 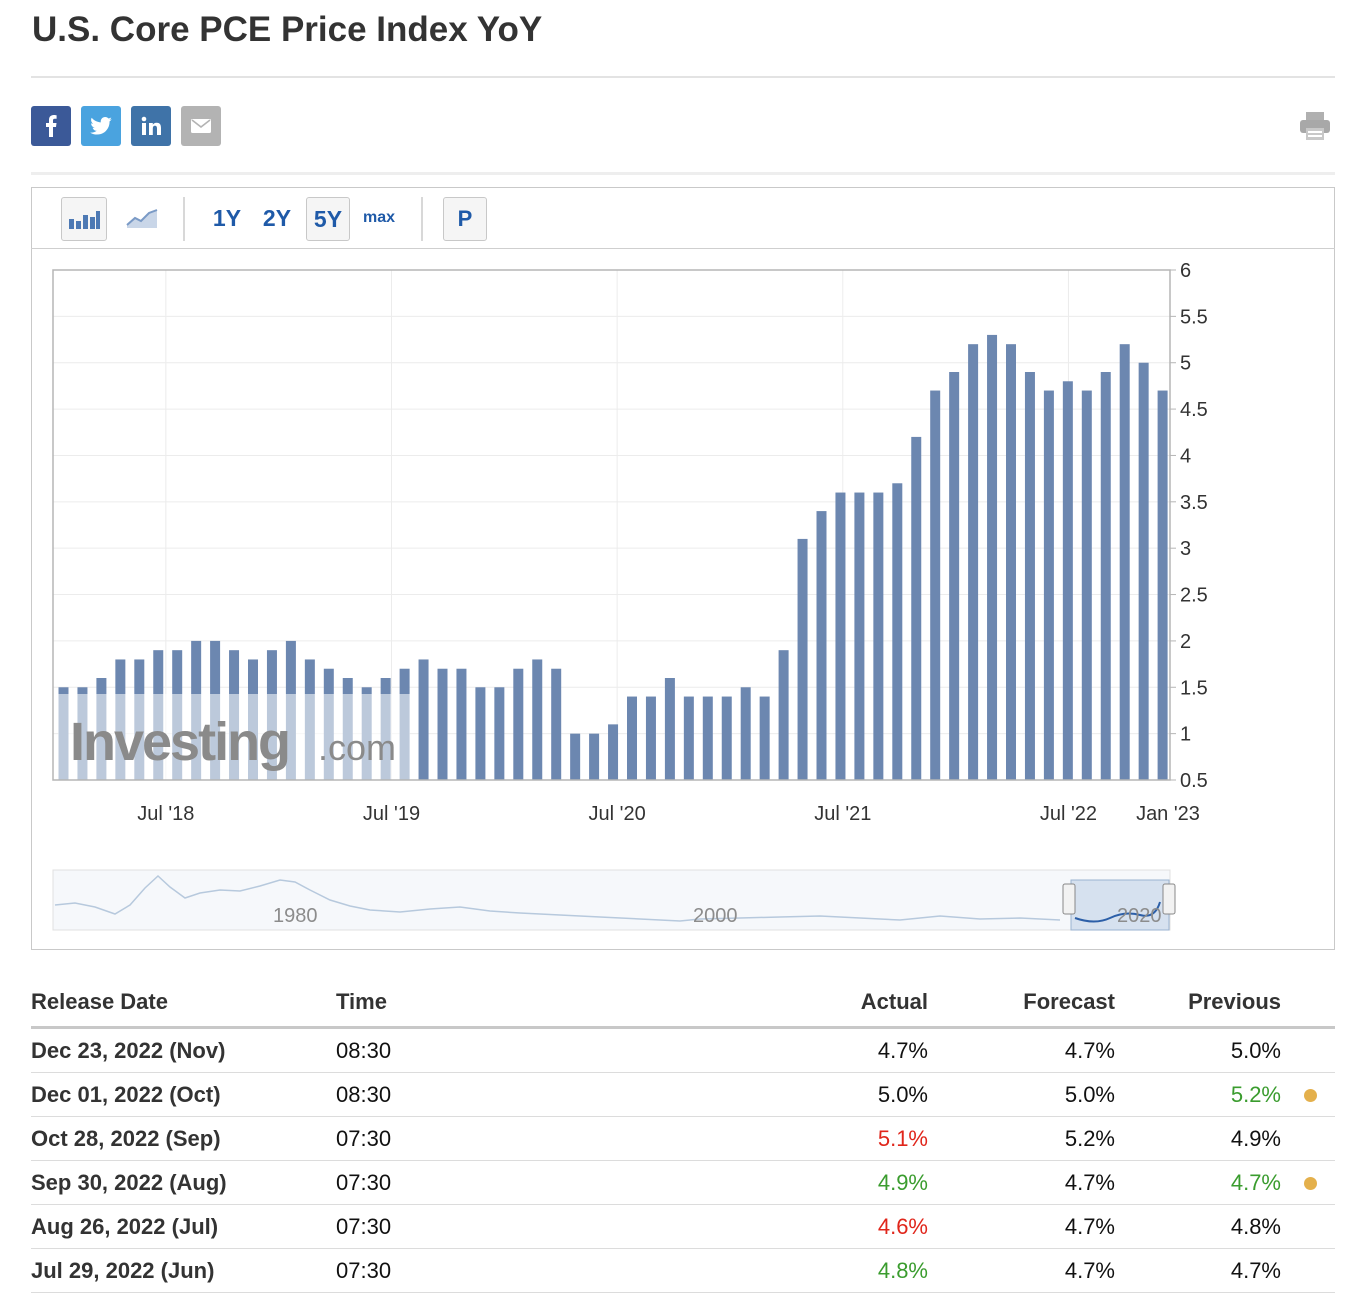 I want to click on watermark-suffix: .com, so click(x=357, y=747).